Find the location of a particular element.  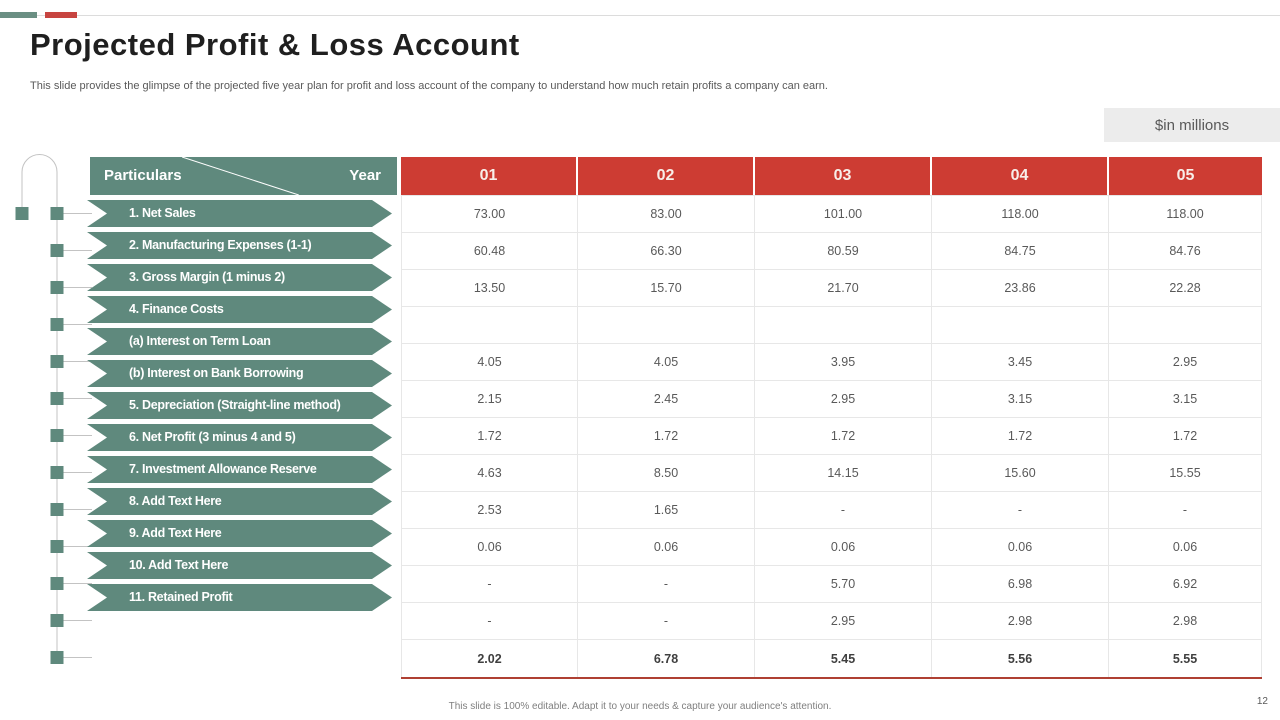

table-cell: 73.00 is located at coordinates (489, 214).